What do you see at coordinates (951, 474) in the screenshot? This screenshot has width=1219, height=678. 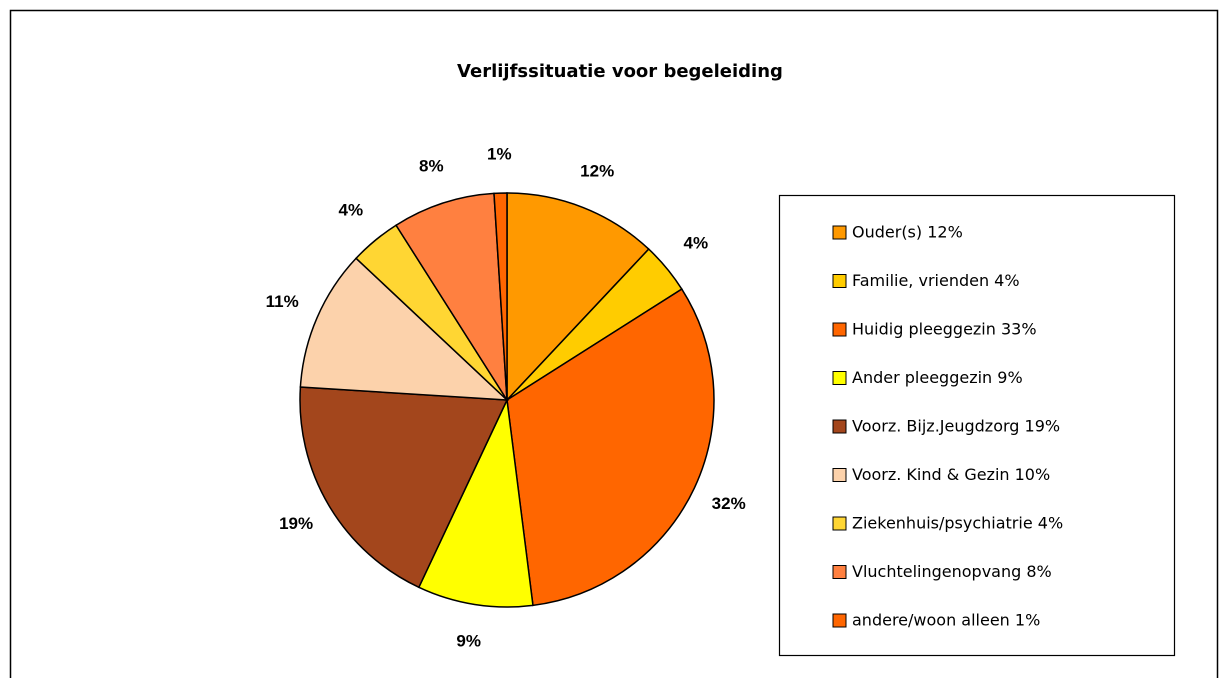 I see `legend-label: Voorz. Kind & Gezin 10%` at bounding box center [951, 474].